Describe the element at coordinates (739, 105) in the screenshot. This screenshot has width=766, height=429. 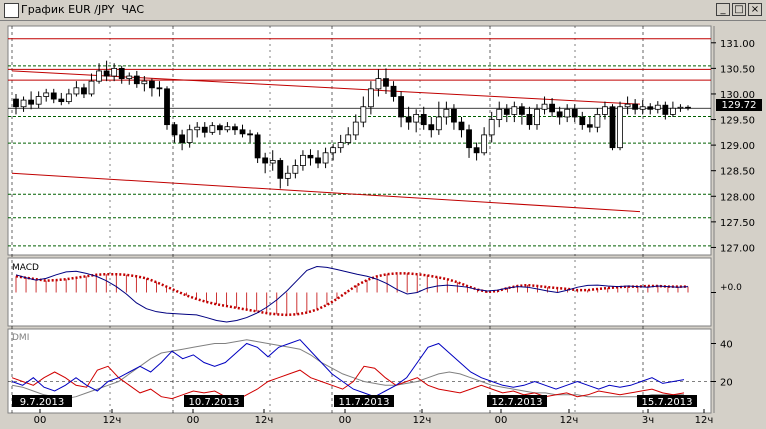
I see `current-price-label: 129.72` at that location.